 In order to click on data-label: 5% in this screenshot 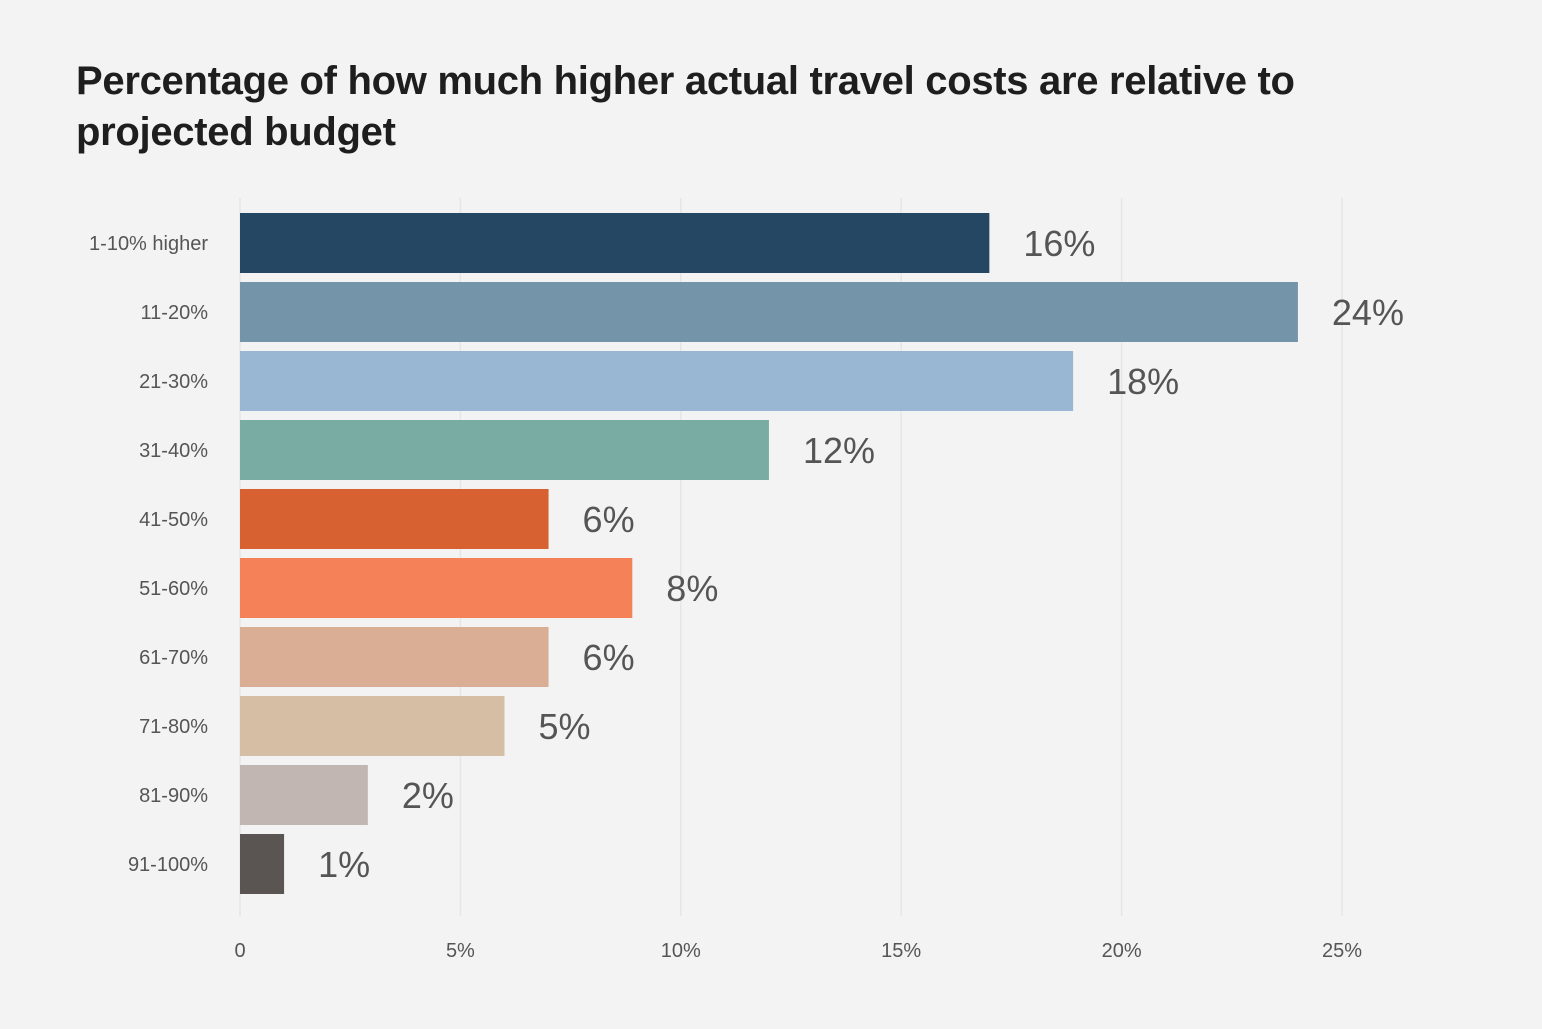, I will do `click(564, 726)`.